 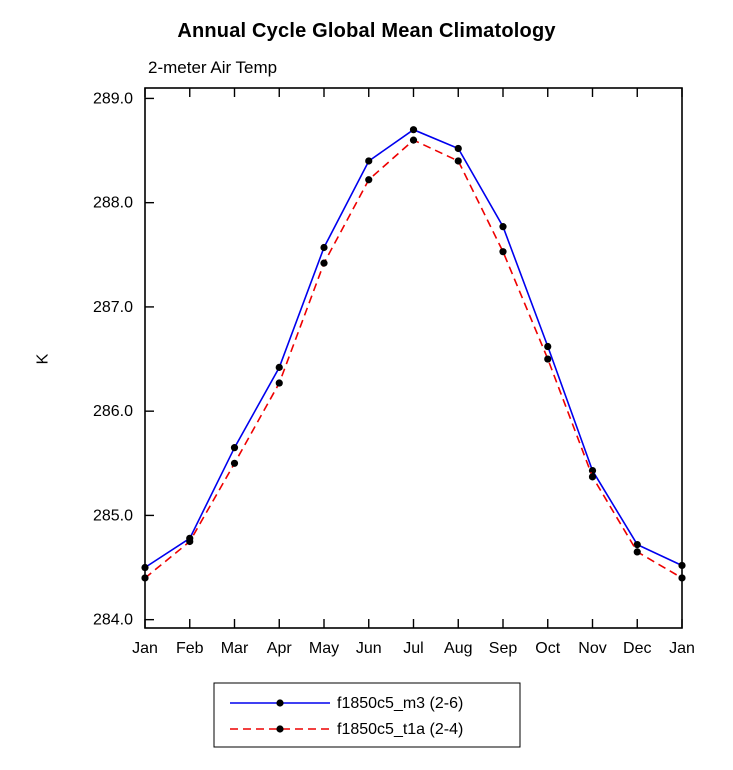 What do you see at coordinates (190, 648) in the screenshot?
I see `x-axis-label: Feb` at bounding box center [190, 648].